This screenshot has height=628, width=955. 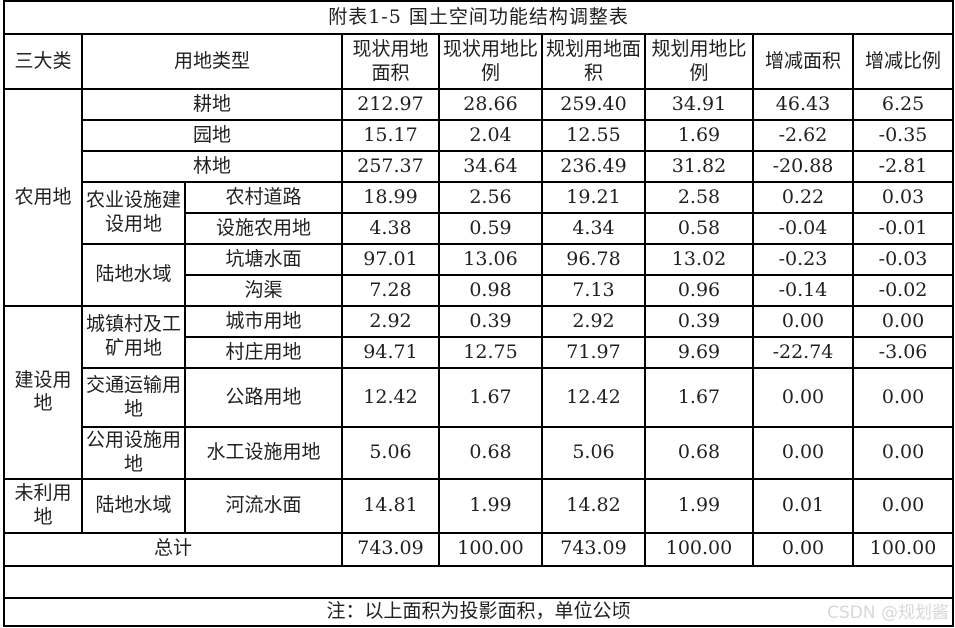 I want to click on subgroup-cell: 交通运输用地, so click(x=133, y=397).